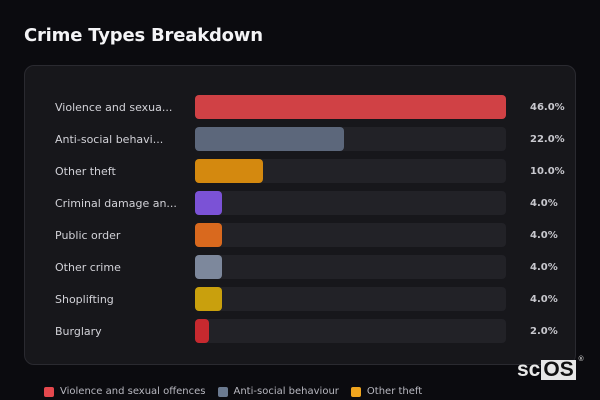 The image size is (600, 400). I want to click on bar-label: Shoplifting, so click(84, 299).